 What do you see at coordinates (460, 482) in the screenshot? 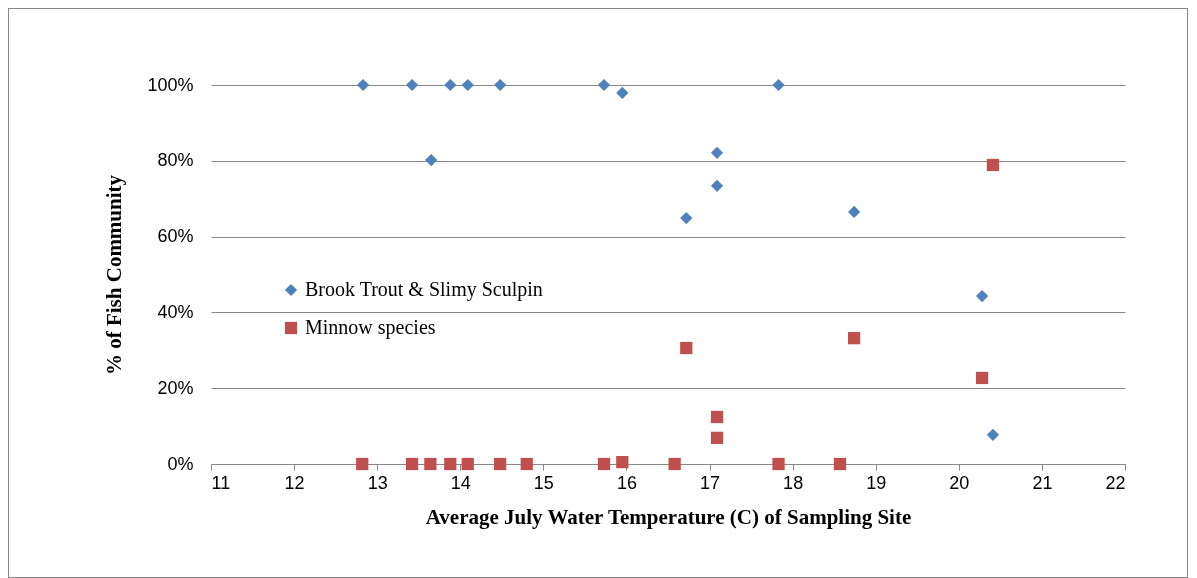
I see `x-tick-label: 14` at bounding box center [460, 482].